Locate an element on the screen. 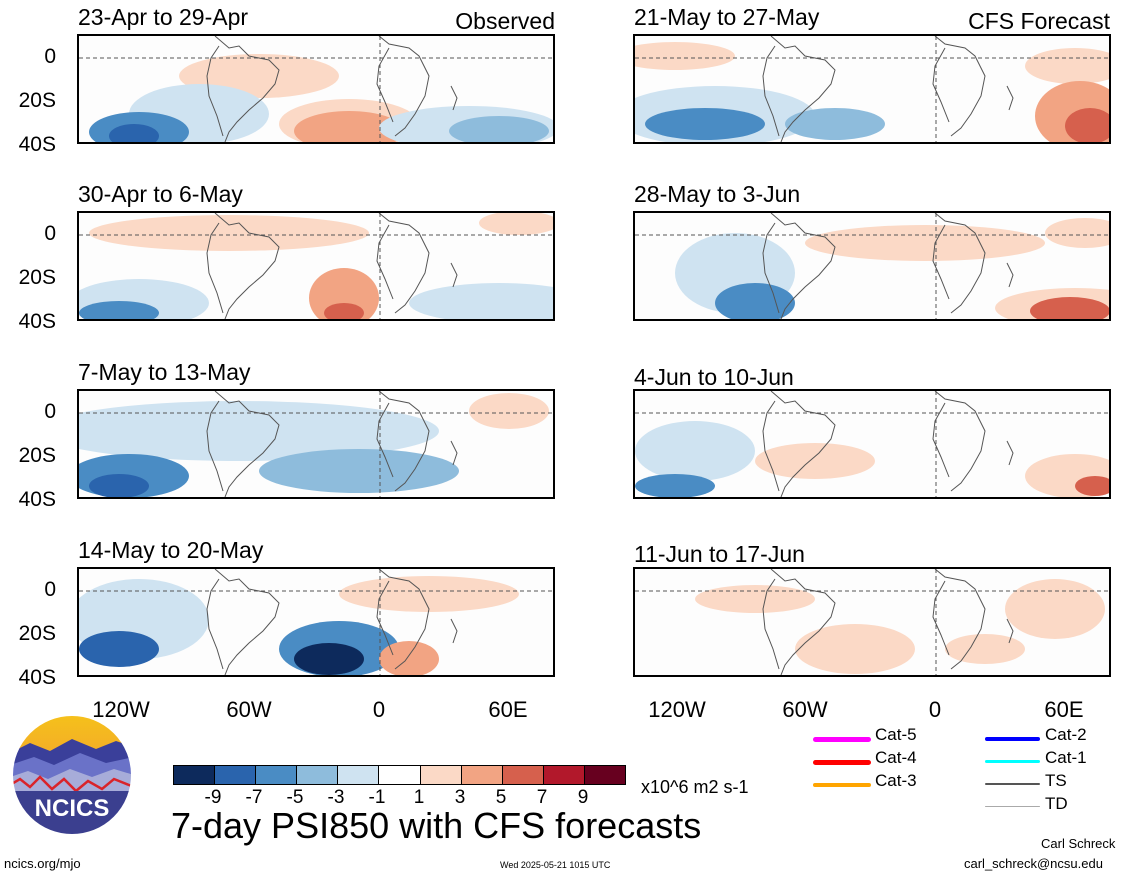 This screenshot has height=878, width=1135. colorbar-tick: 5 is located at coordinates (501, 797).